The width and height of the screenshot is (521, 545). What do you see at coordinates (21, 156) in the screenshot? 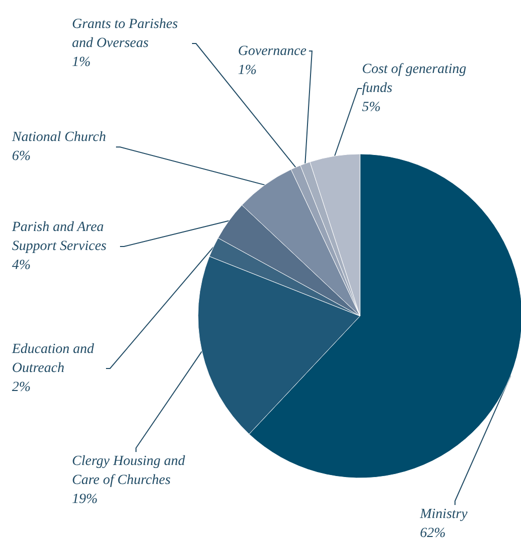
I see `data-label: 6%` at bounding box center [21, 156].